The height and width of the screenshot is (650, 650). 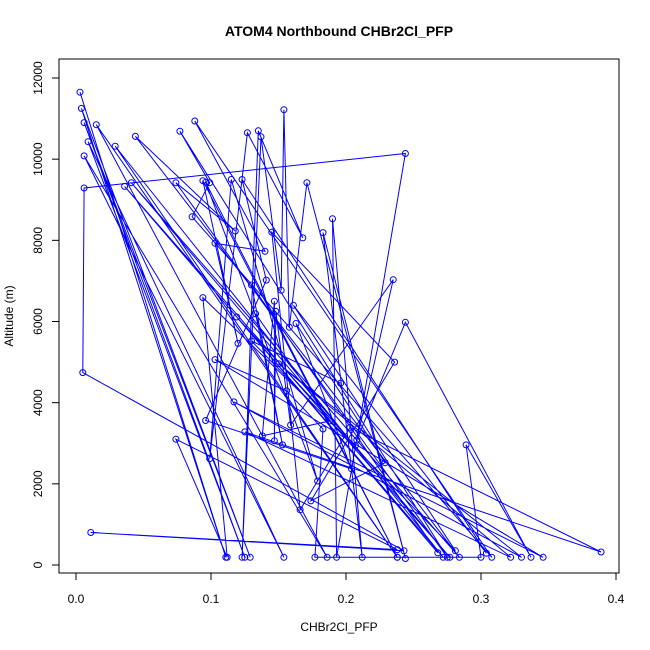 I want to click on y-tick-label: 8000, so click(x=38, y=240).